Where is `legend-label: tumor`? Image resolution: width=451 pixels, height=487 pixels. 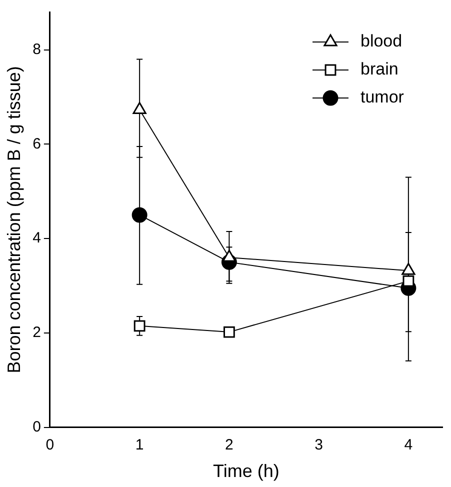
legend-label: tumor is located at coordinates (382, 97).